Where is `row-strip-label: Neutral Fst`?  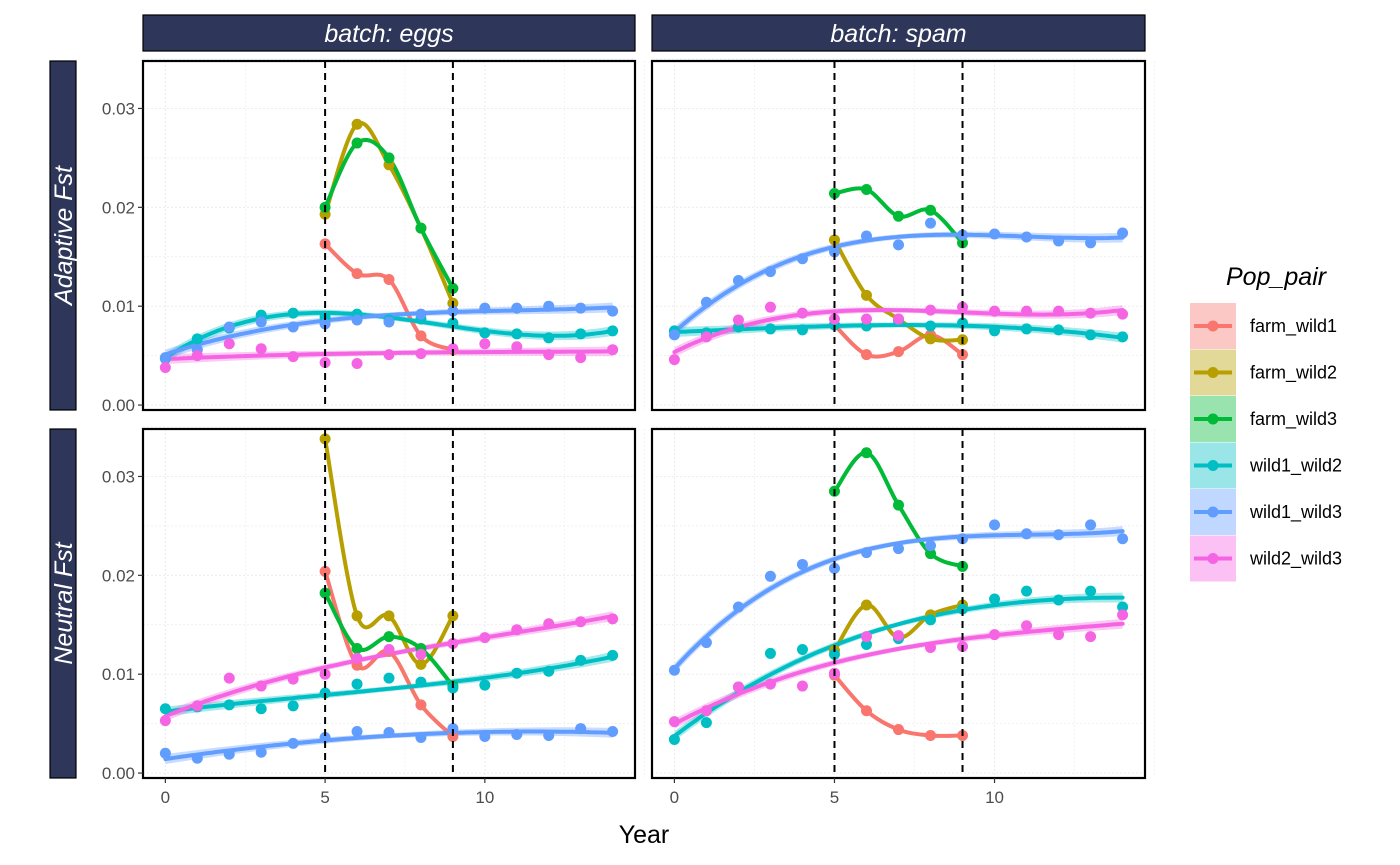
row-strip-label: Neutral Fst is located at coordinates (64, 602).